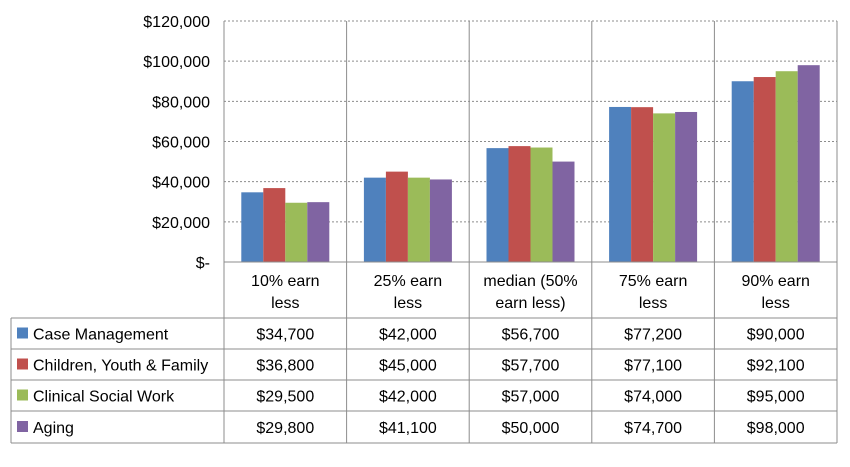 This screenshot has height=467, width=850. What do you see at coordinates (653, 397) in the screenshot?
I see `data-label: $74,000` at bounding box center [653, 397].